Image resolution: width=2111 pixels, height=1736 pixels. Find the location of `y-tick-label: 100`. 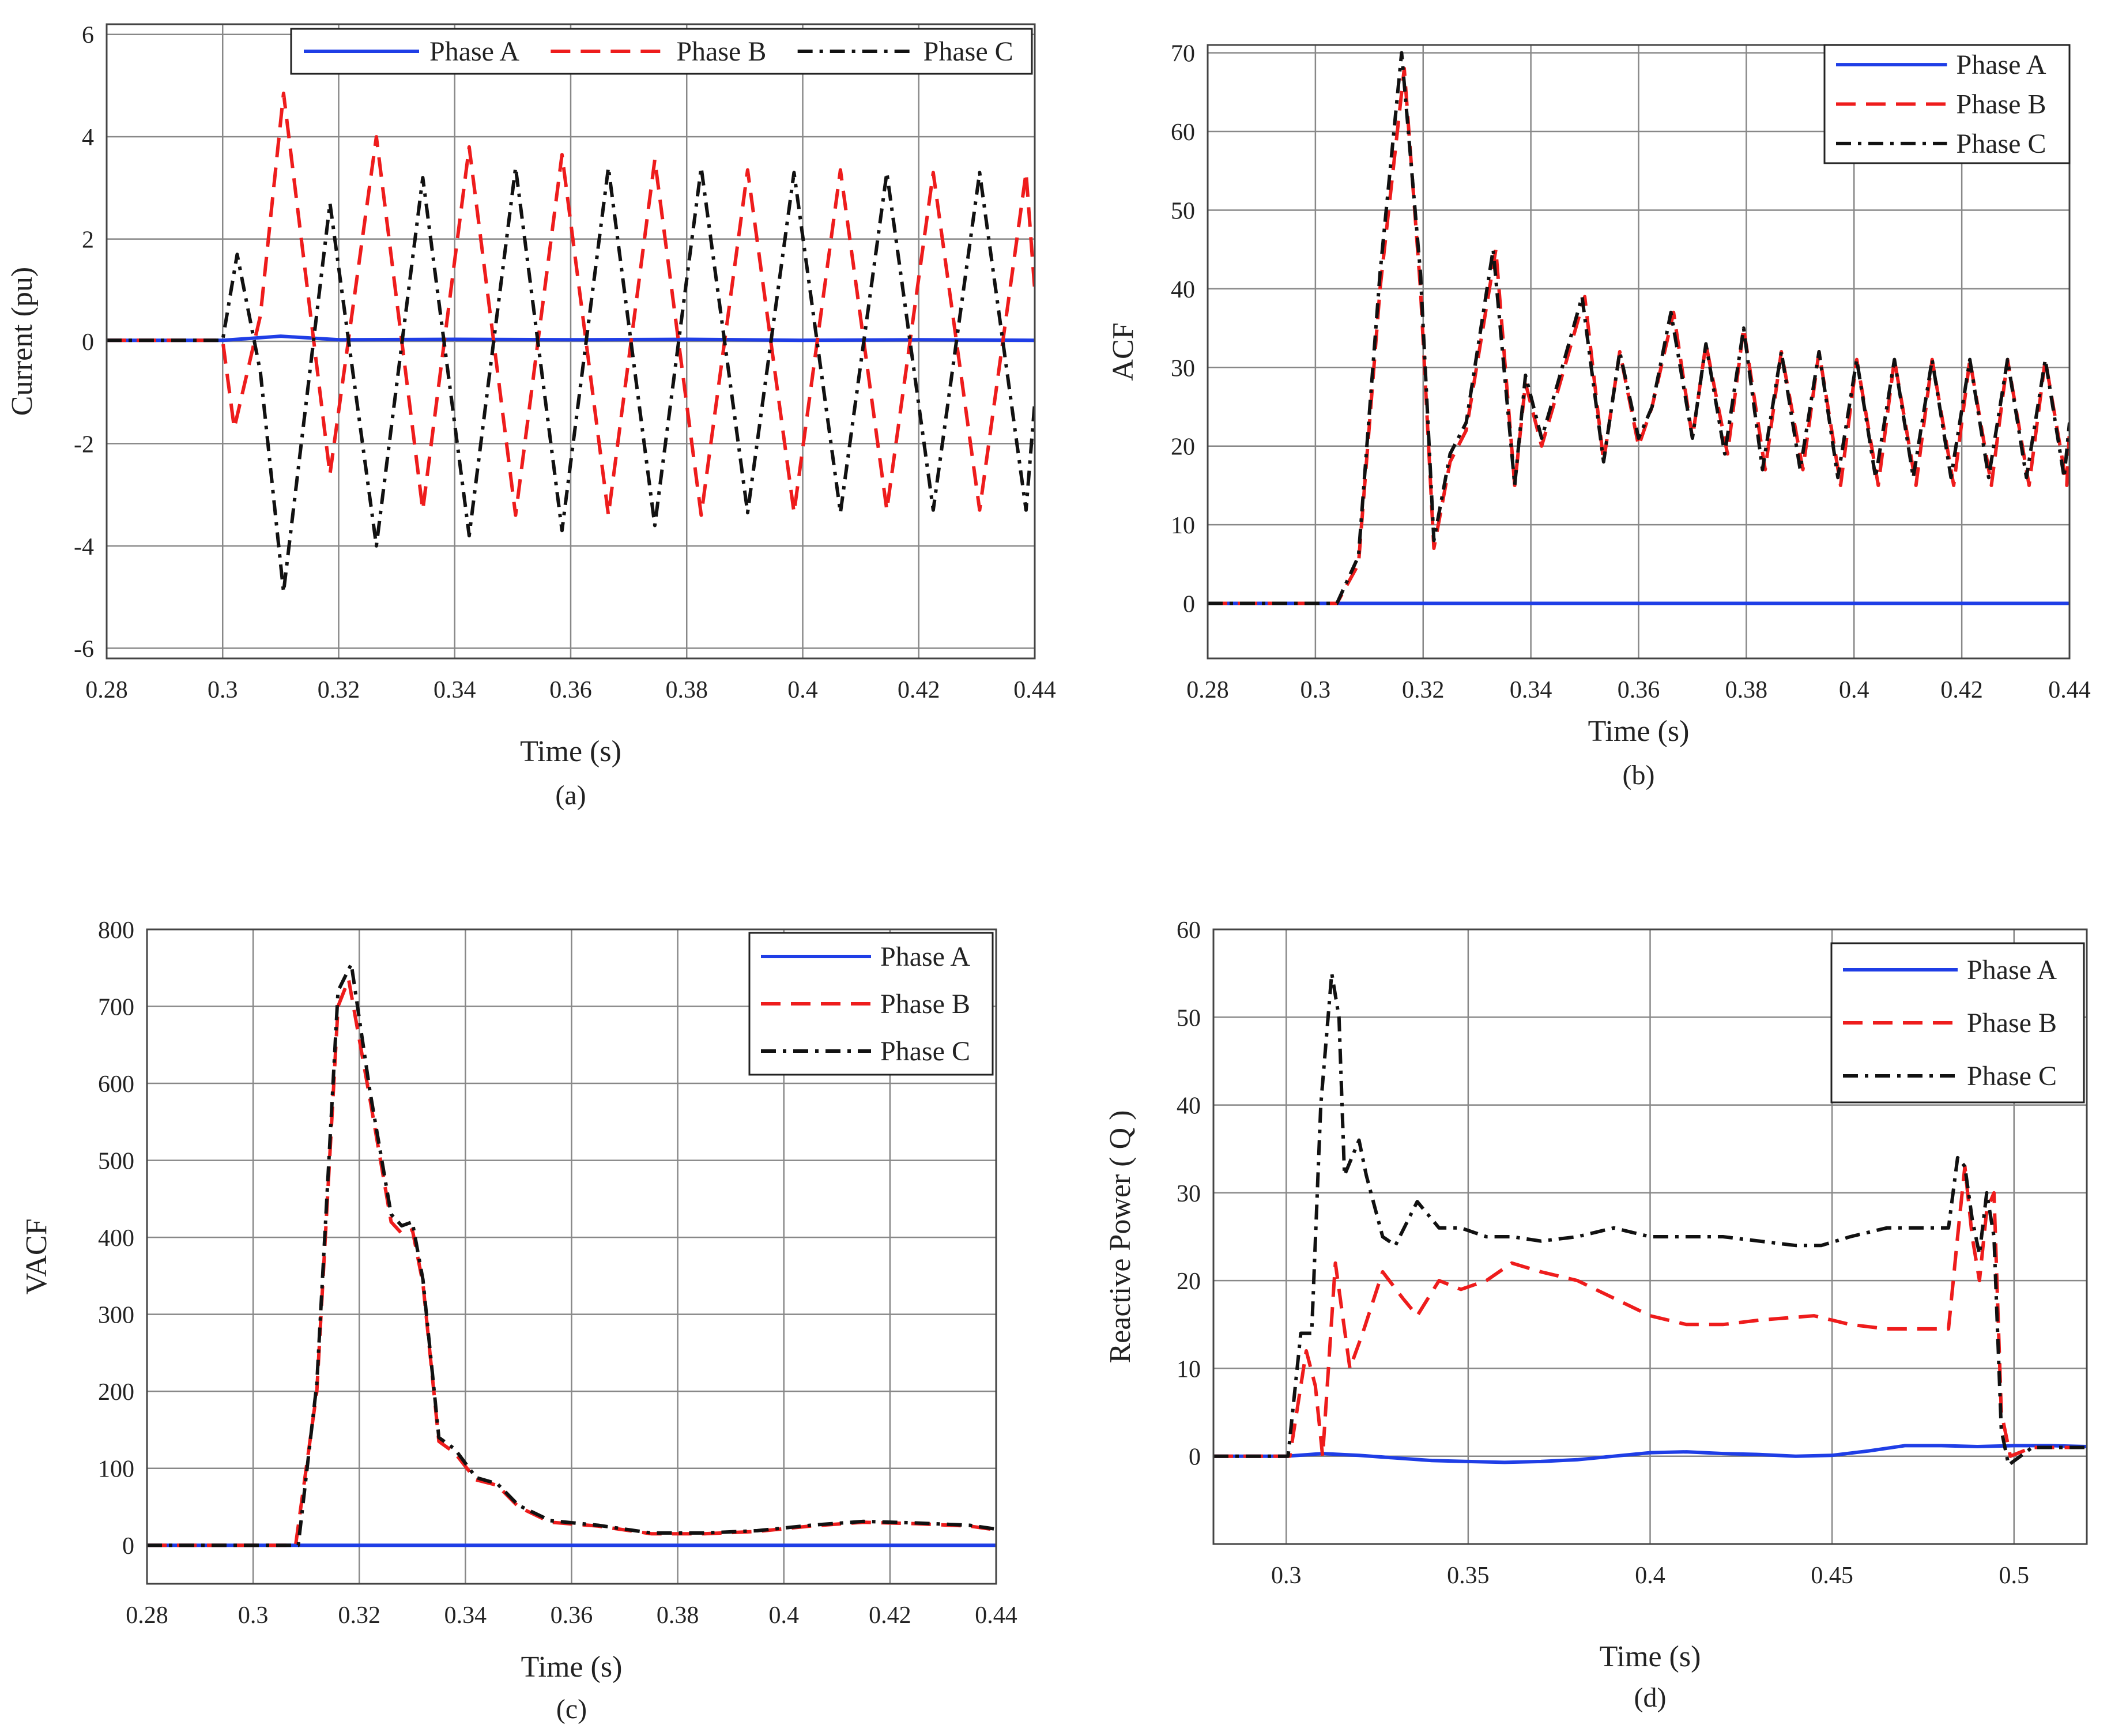

y-tick-label: 100 is located at coordinates (116, 1469).